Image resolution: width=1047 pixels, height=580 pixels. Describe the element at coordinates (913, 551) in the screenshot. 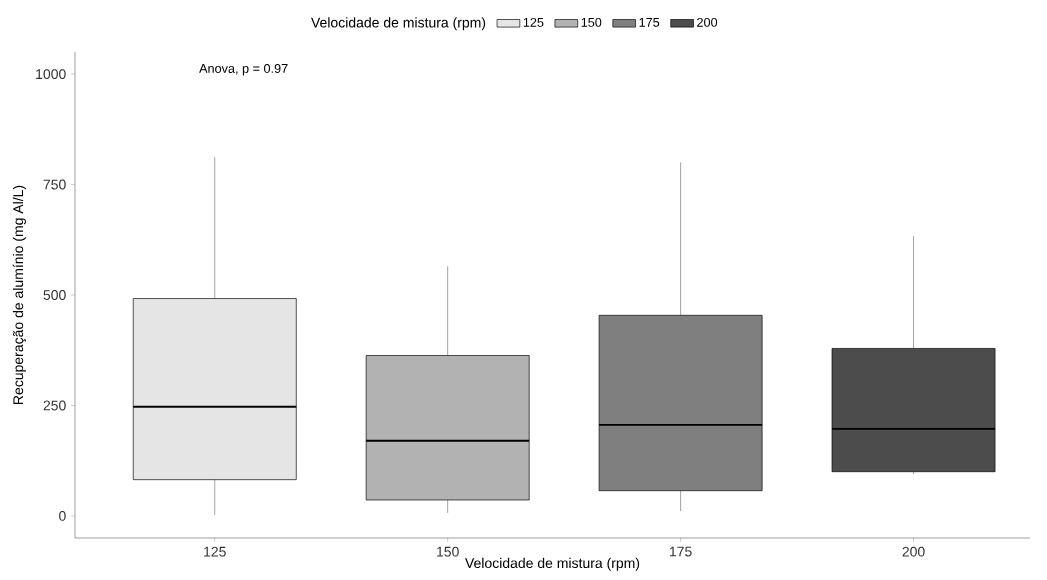

I see `x-tick-label: 200` at that location.